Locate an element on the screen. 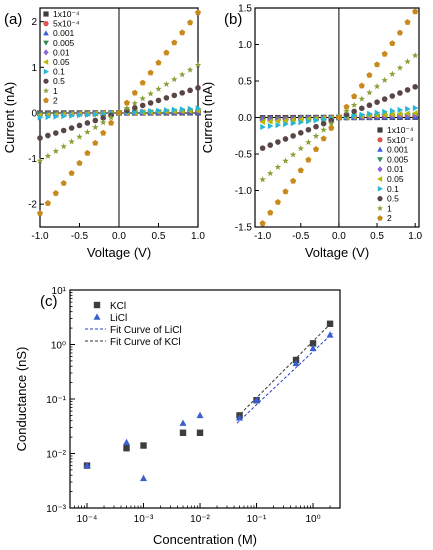 This screenshot has height=550, width=433. x-tick-label: 0.5 is located at coordinates (377, 236).